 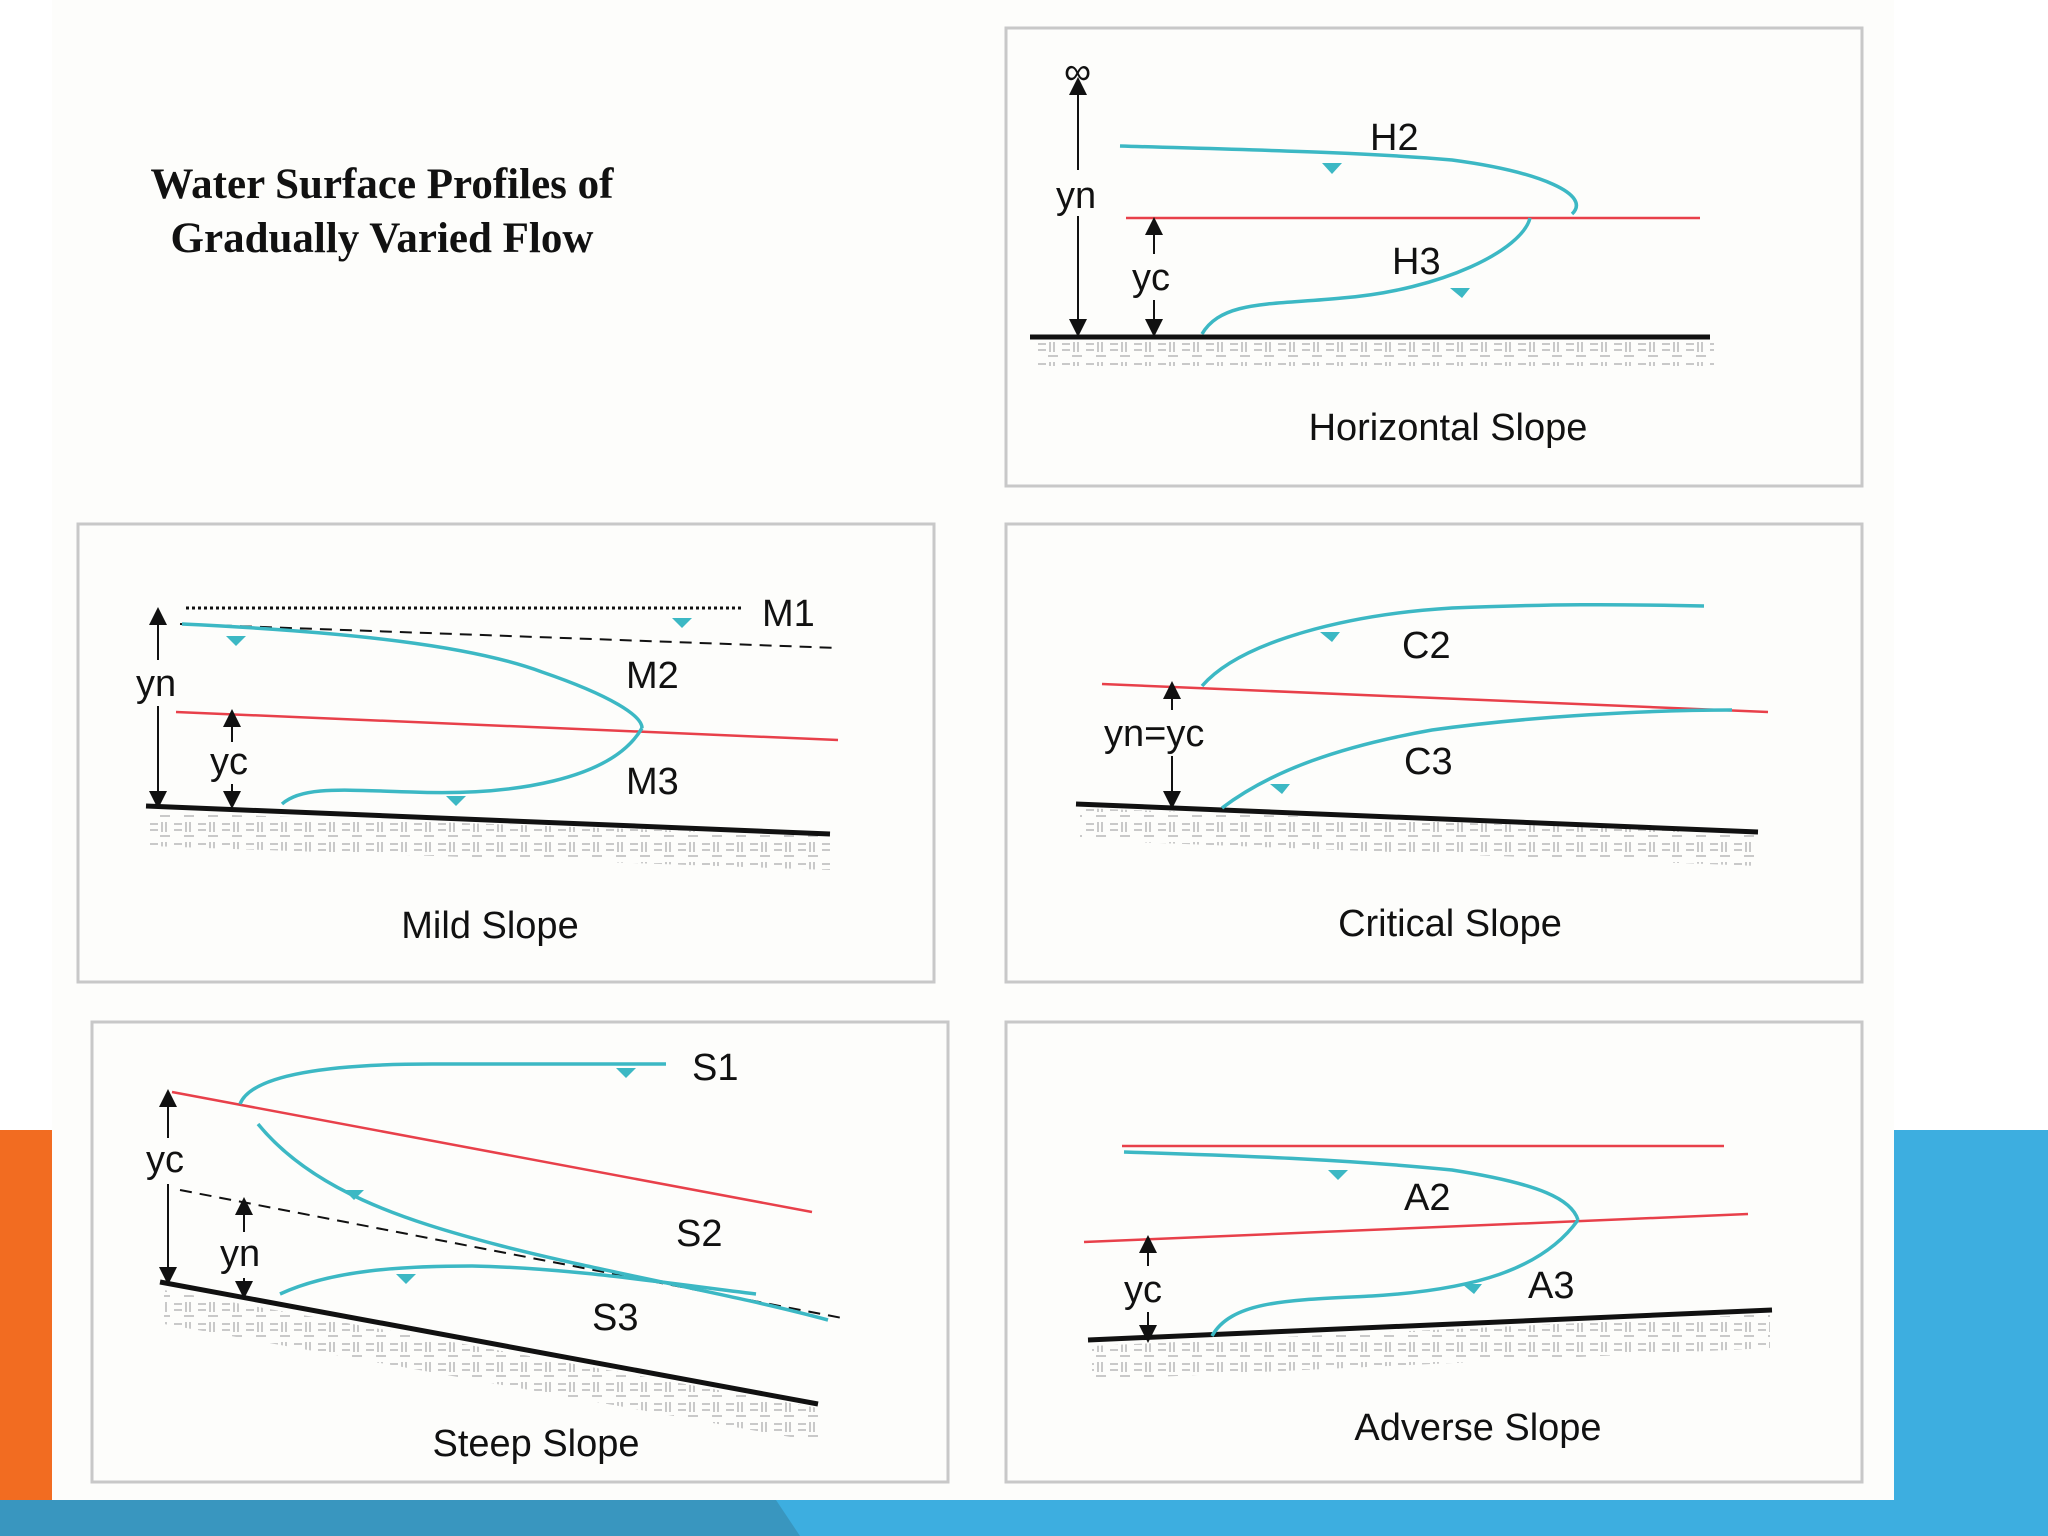 I want to click on panel-caption: Critical Slope, so click(x=1450, y=924).